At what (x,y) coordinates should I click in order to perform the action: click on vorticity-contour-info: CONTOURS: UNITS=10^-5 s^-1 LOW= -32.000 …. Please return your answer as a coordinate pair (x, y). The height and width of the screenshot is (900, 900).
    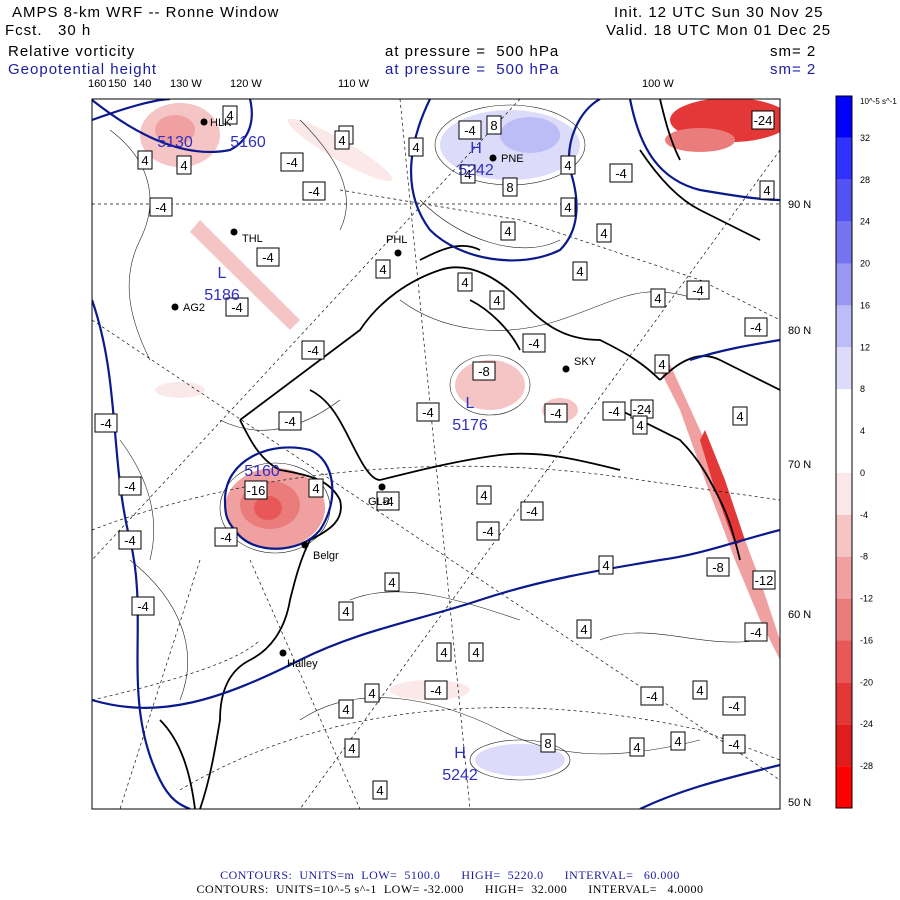
    Looking at the image, I should click on (450, 889).